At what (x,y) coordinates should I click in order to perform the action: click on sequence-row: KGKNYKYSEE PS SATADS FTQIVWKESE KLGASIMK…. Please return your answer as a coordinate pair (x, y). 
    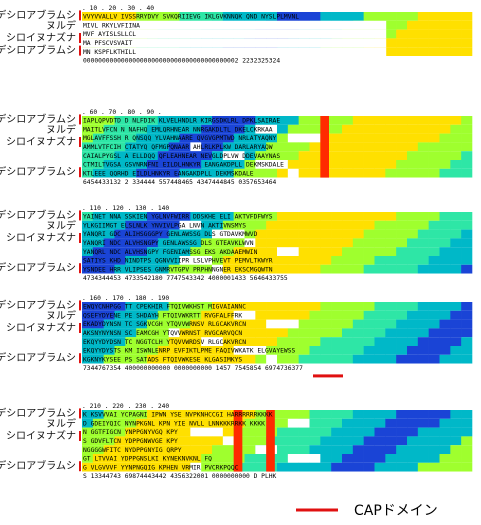
    Looking at the image, I should click on (162, 359).